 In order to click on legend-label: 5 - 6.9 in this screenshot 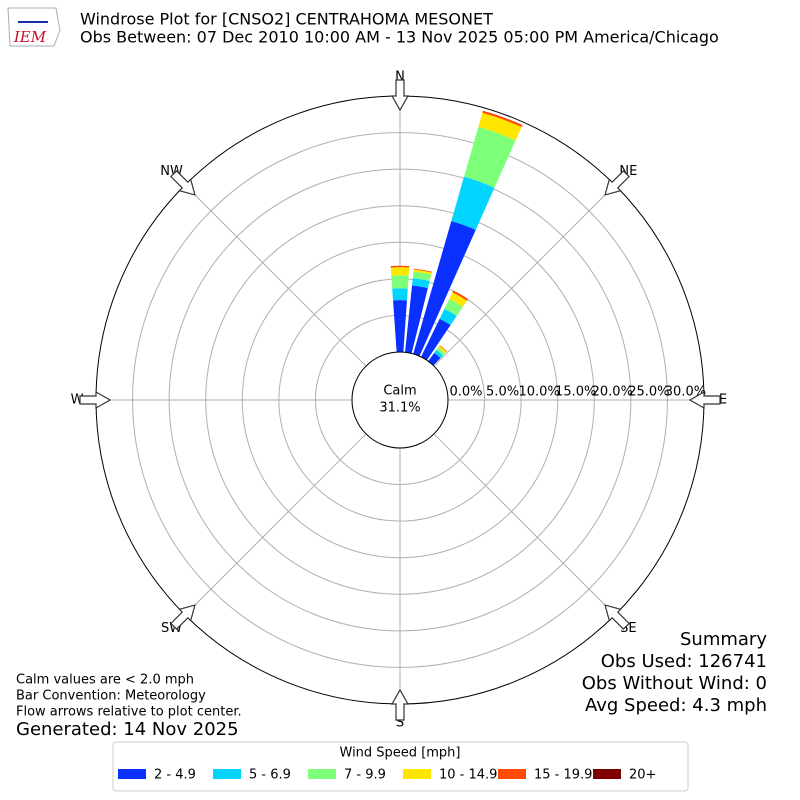, I will do `click(270, 775)`.